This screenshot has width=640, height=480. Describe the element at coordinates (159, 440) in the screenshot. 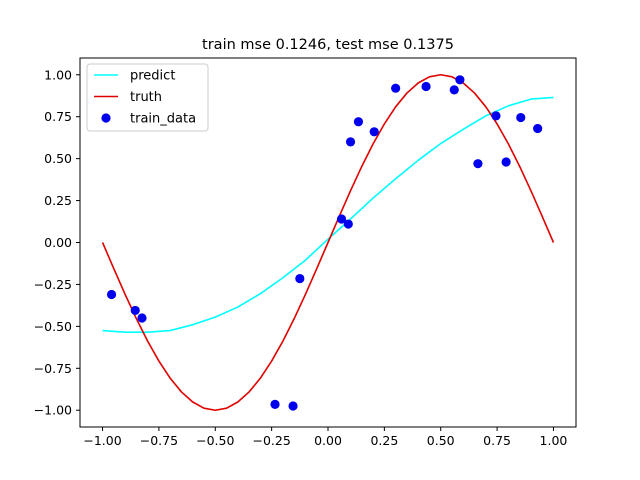

I see `x-tick-label: −0.75` at that location.